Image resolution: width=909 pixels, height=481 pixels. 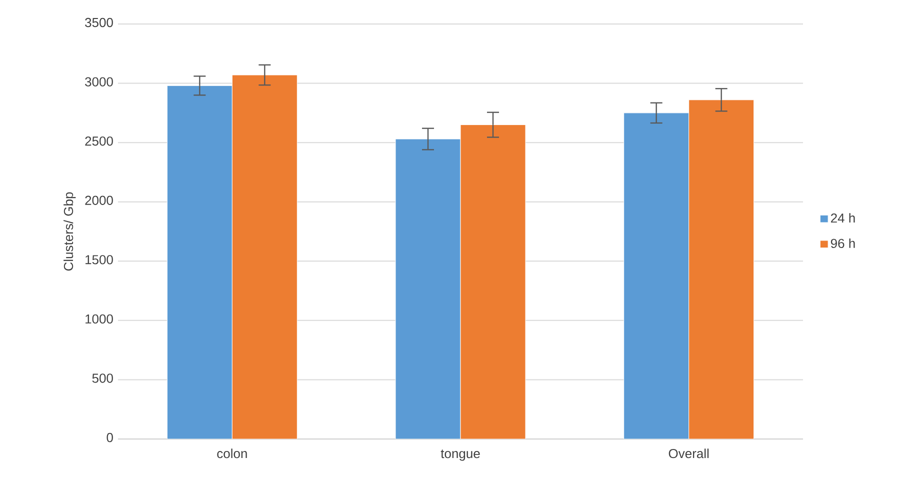 I want to click on y-tick-label: 2000, so click(x=99, y=200).